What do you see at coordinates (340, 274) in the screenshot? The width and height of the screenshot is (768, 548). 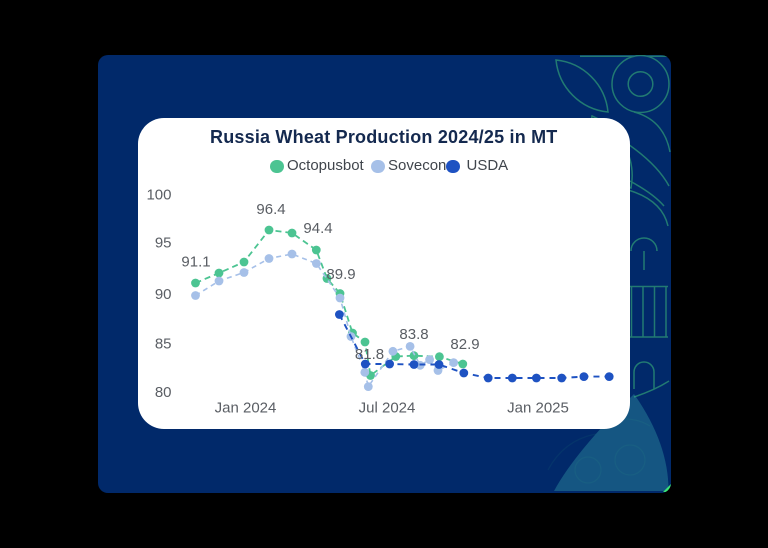 I see `svg-text: 89.9` at bounding box center [340, 274].